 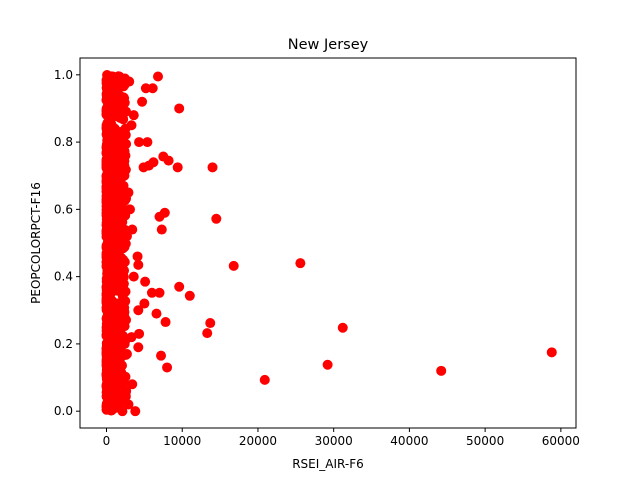 I want to click on y-tick-label: 0.8, so click(x=63, y=142).